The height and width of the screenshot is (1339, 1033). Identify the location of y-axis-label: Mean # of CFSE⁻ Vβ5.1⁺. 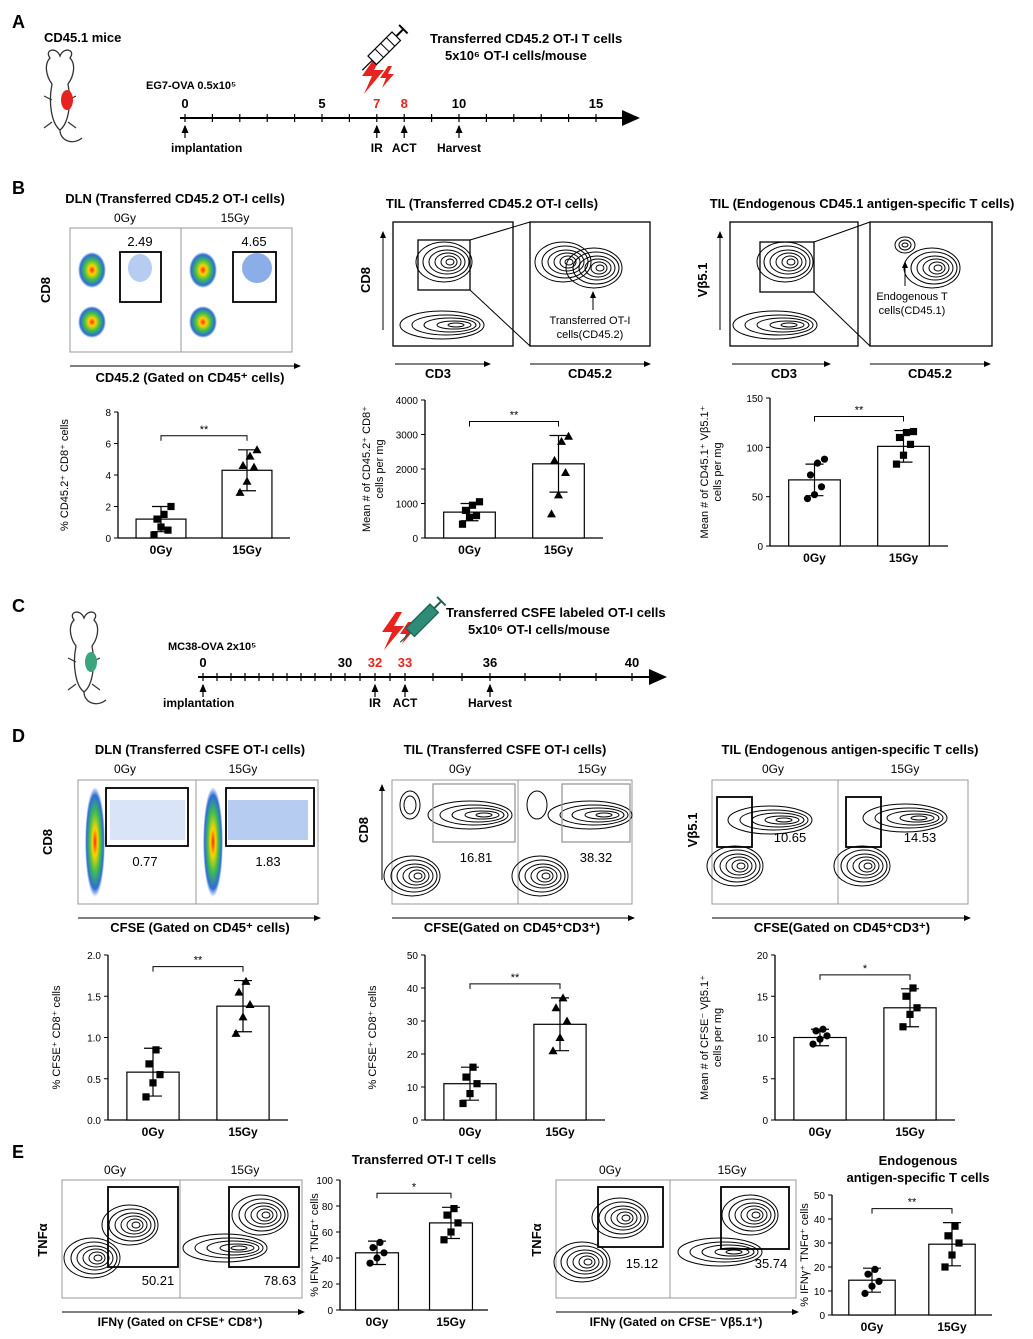
(705, 1037).